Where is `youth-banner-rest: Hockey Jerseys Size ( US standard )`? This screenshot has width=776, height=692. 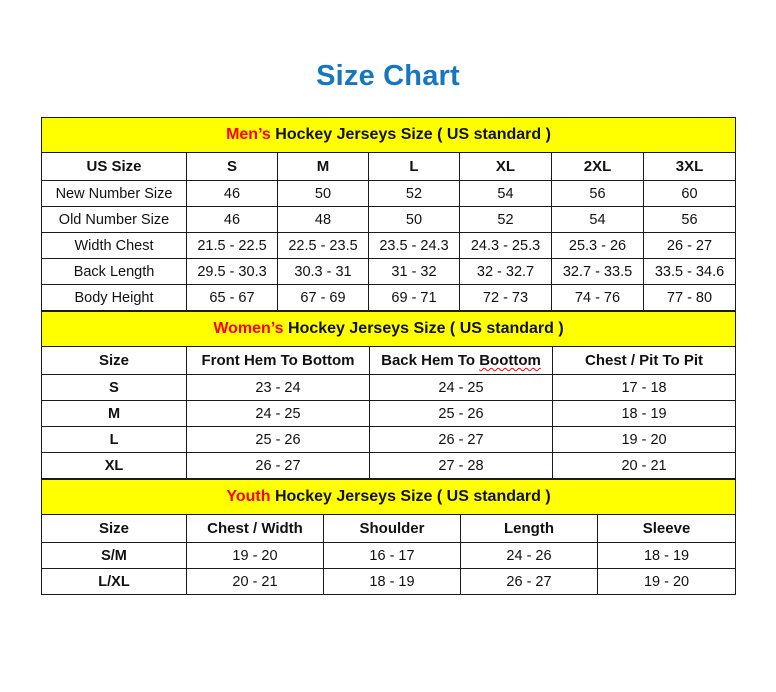
youth-banner-rest: Hockey Jerseys Size ( US standard ) is located at coordinates (410, 496).